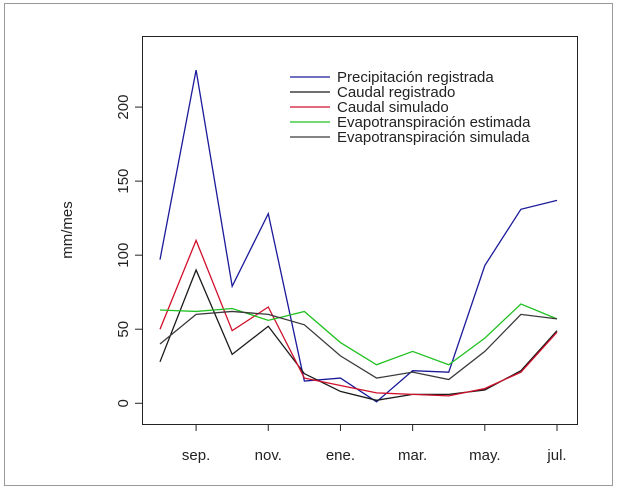 This screenshot has height=494, width=617. I want to click on x-tick-label: ene., so click(340, 455).